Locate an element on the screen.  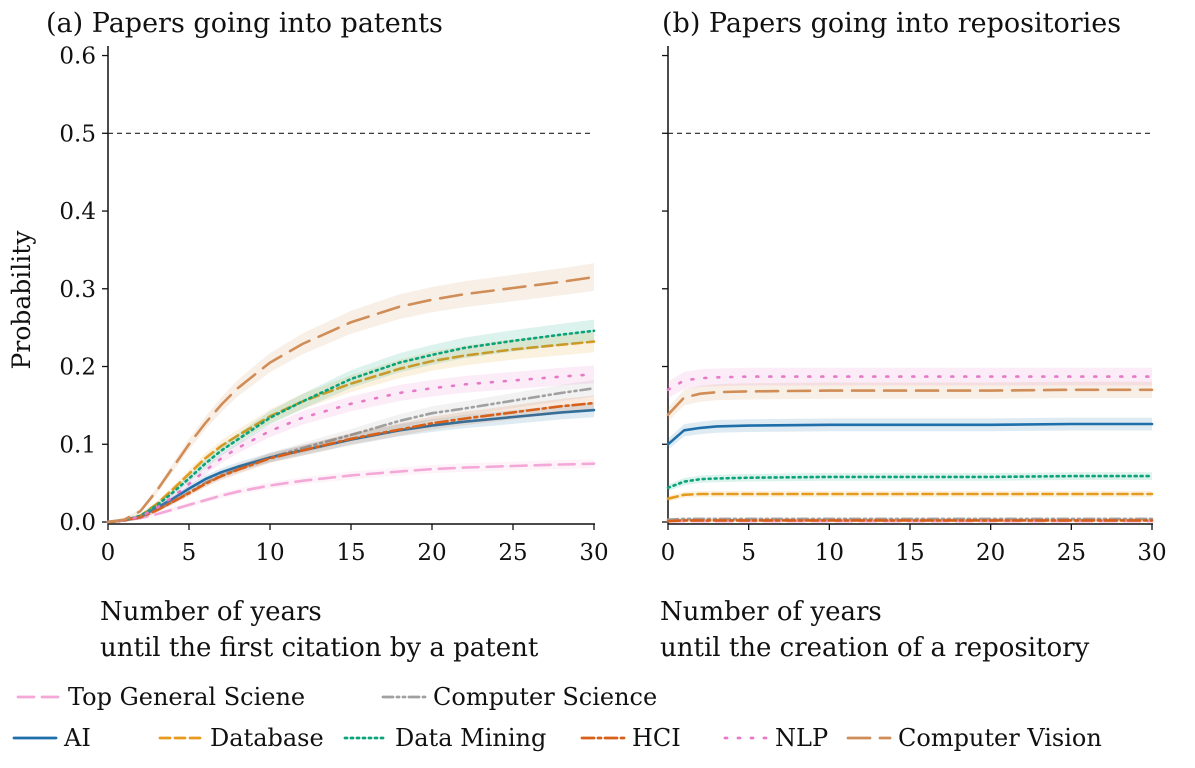
legend-item-database: Database is located at coordinates (241, 738).